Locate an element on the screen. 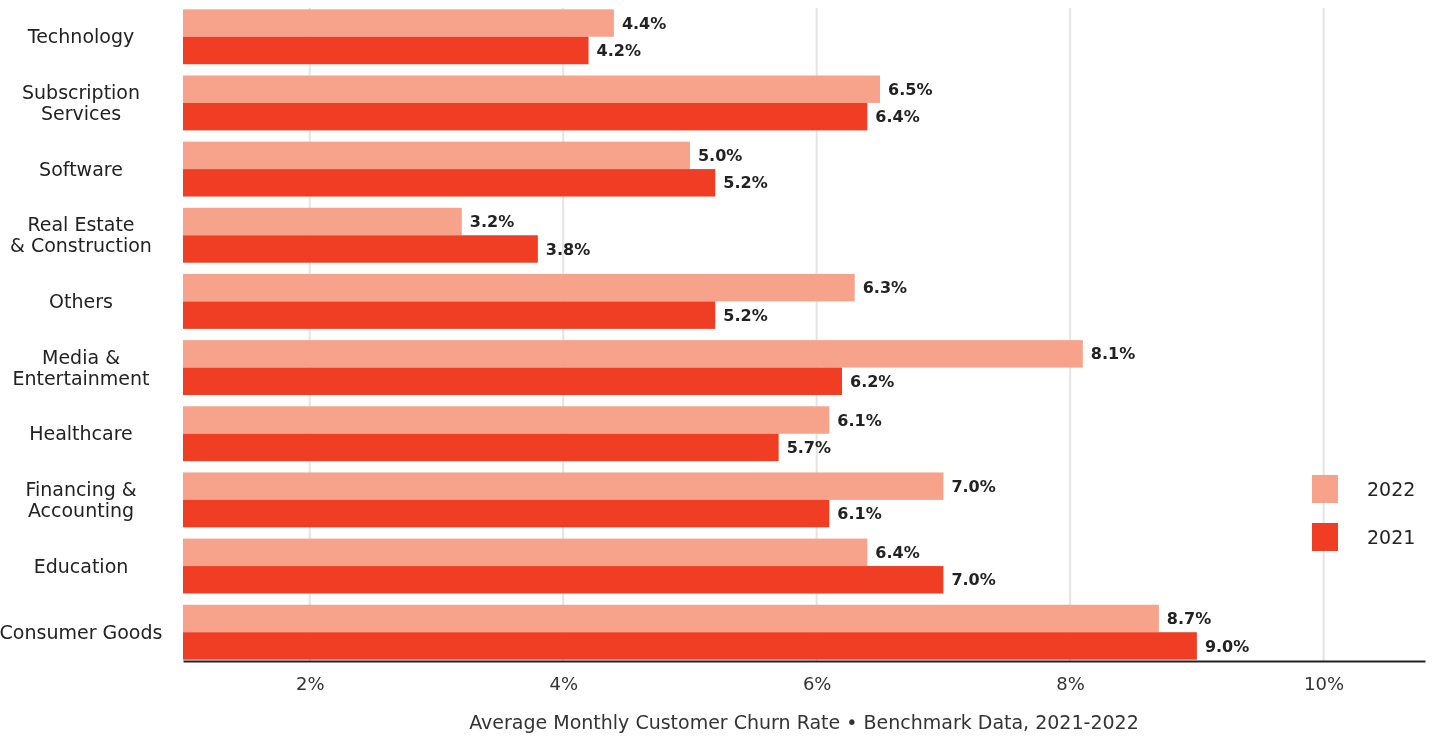  data-label: 5.0% is located at coordinates (720, 155).